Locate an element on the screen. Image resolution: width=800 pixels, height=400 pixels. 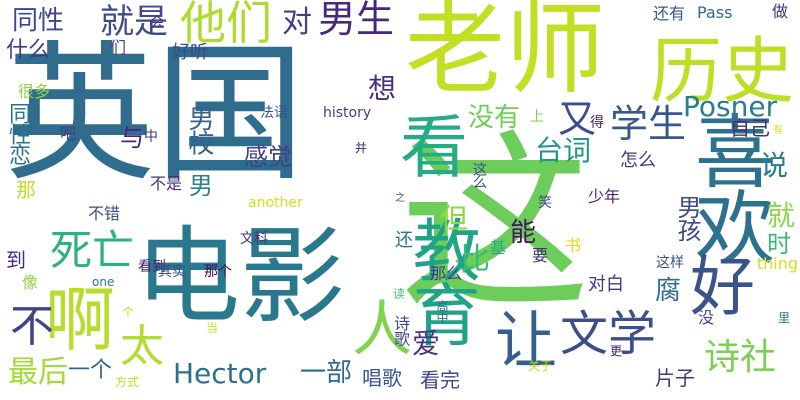
word-gaozhong: 高中 is located at coordinates (442, 311).